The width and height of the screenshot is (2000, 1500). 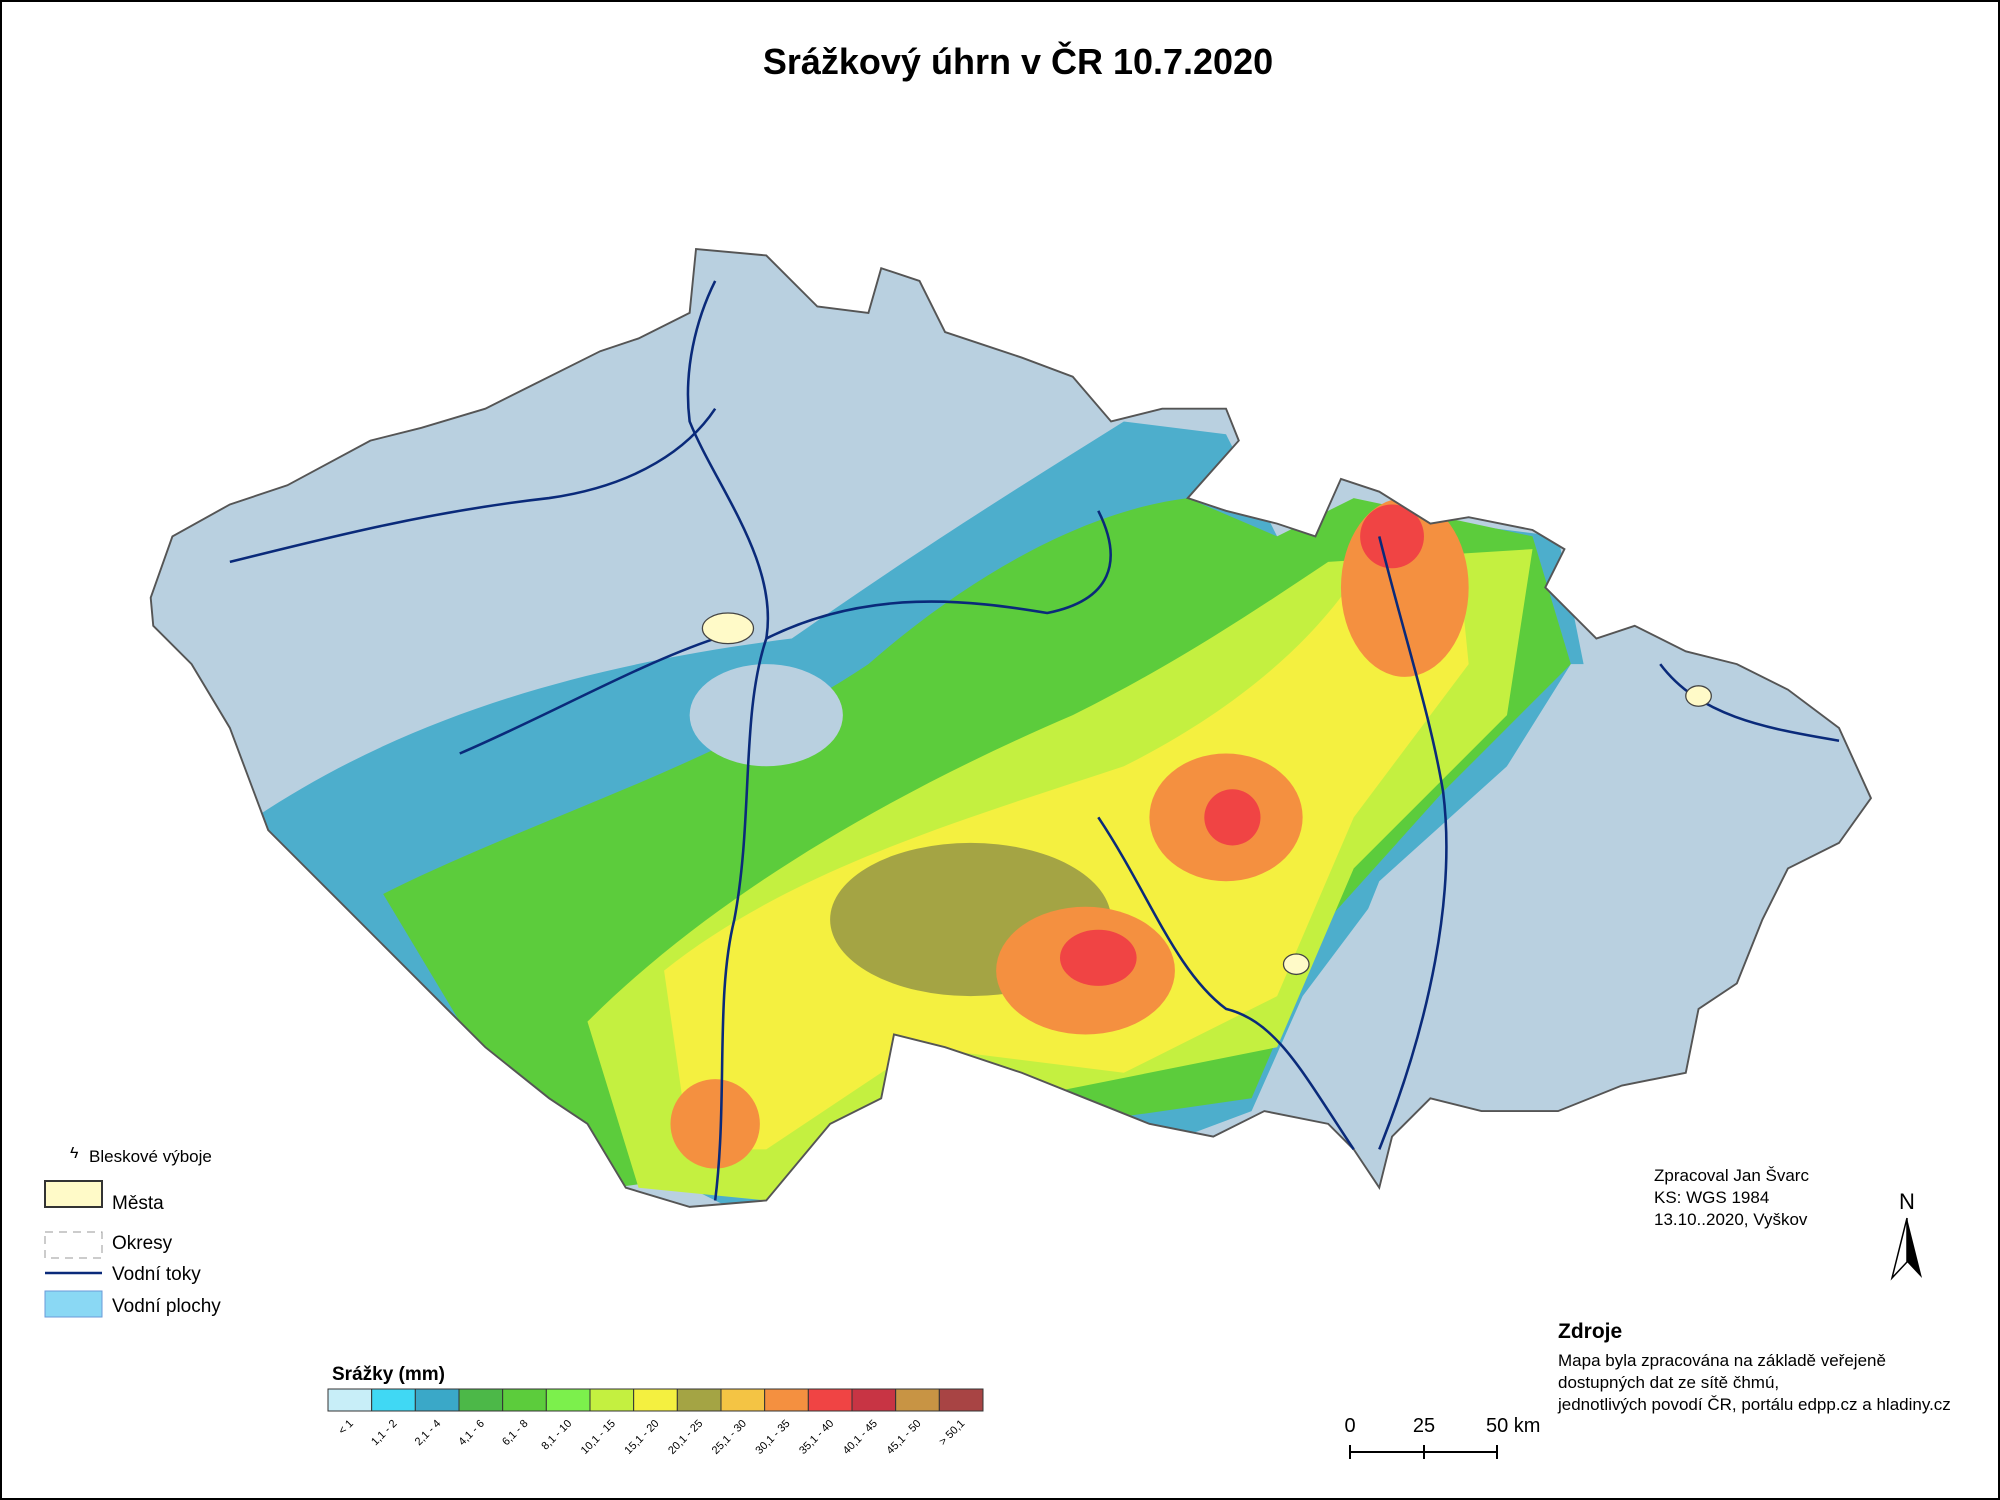 What do you see at coordinates (1296, 964) in the screenshot?
I see `city-brno` at bounding box center [1296, 964].